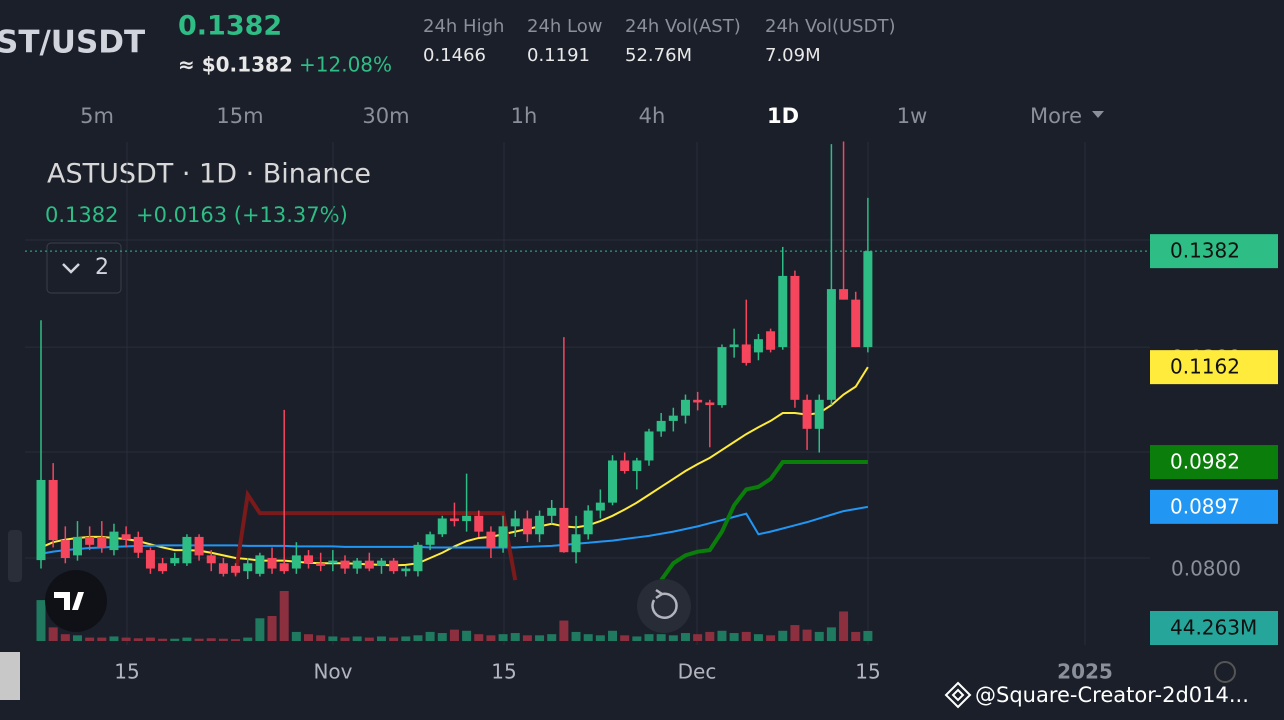 This screenshot has width=1284, height=720. I want to click on timeframe-tab: More, so click(1056, 116).